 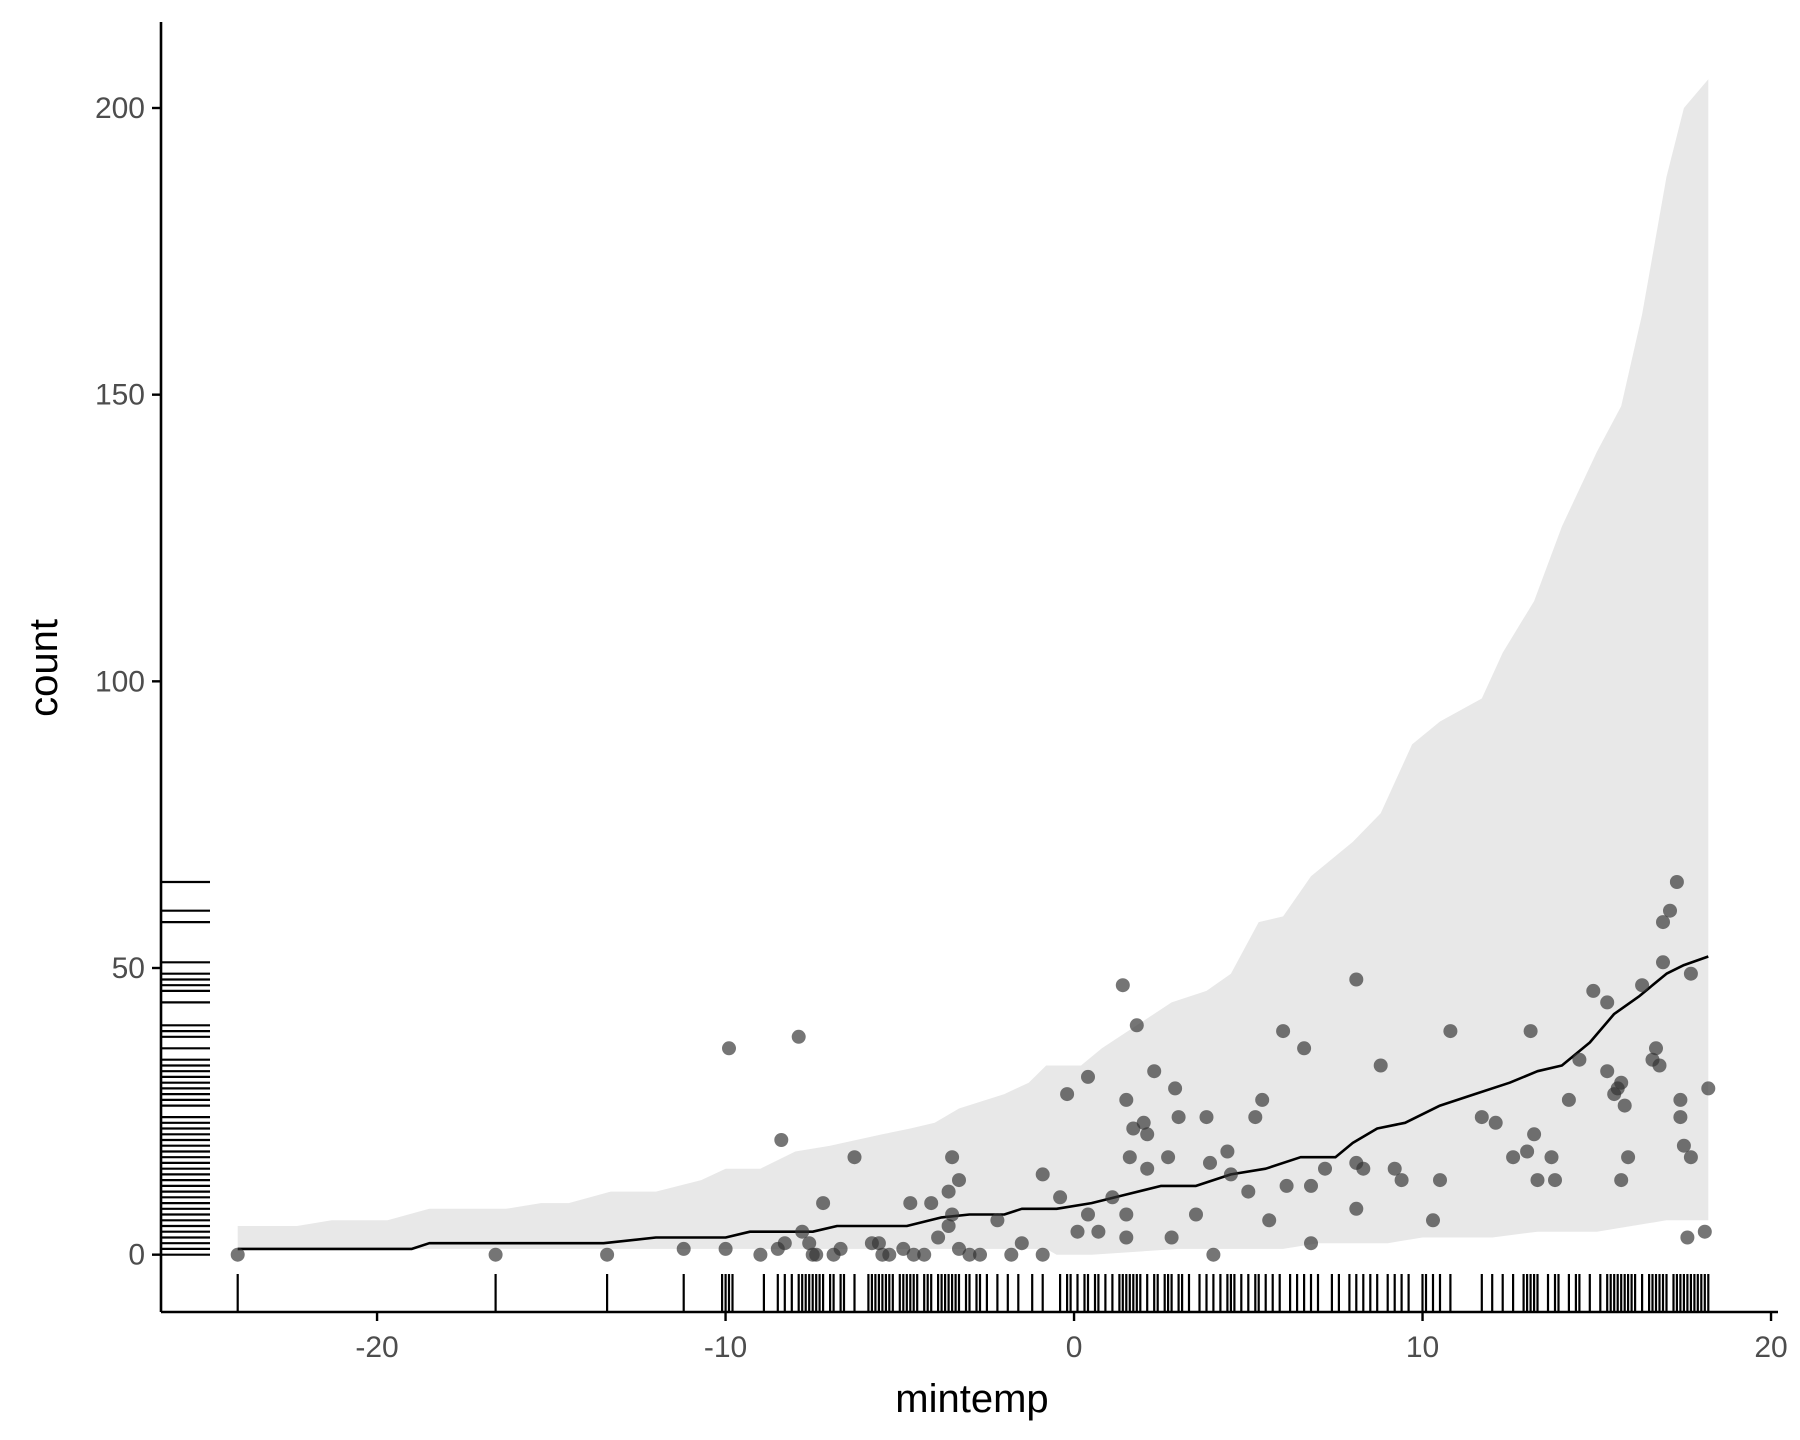 What do you see at coordinates (1422, 1347) in the screenshot?
I see `x-tick-label: 10` at bounding box center [1422, 1347].